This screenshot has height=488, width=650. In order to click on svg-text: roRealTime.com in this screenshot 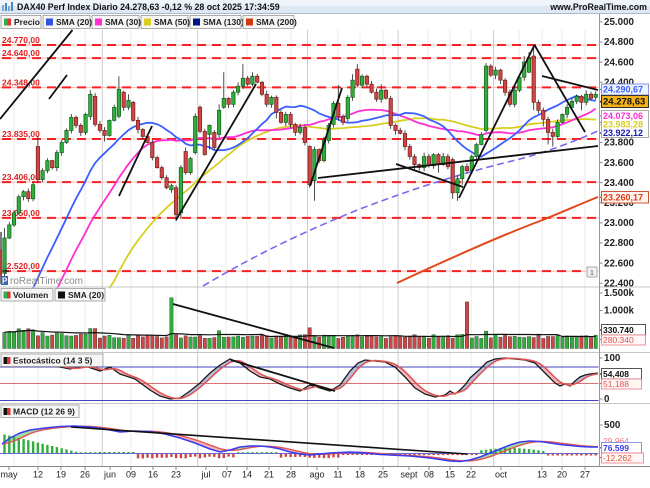, I will do `click(46, 281)`.